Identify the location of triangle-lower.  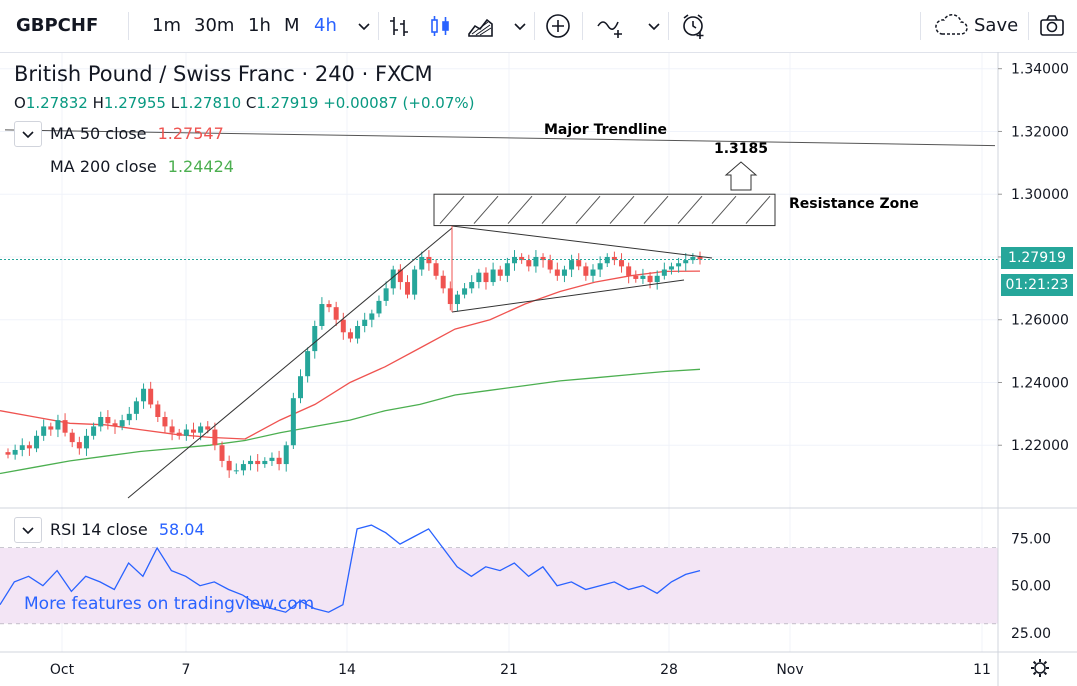
(568, 296).